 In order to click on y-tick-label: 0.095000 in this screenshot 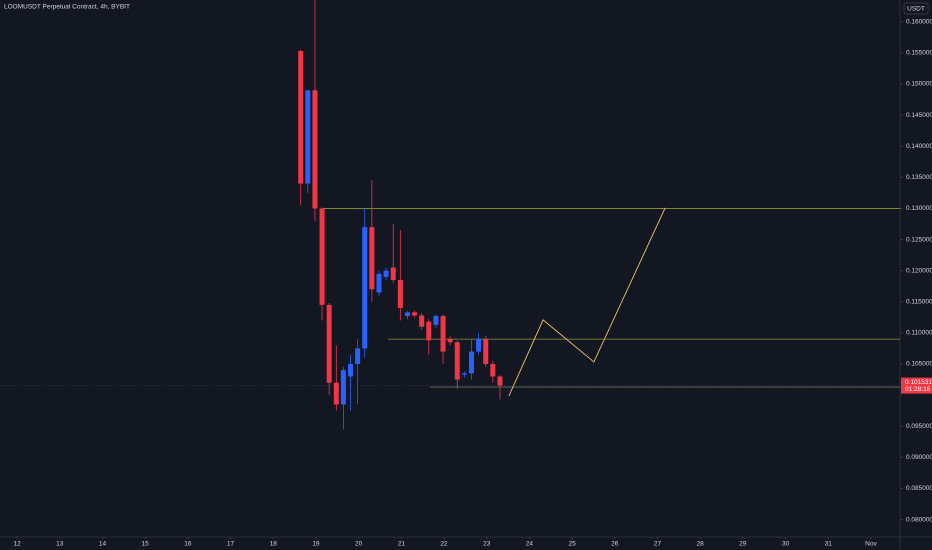, I will do `click(919, 426)`.